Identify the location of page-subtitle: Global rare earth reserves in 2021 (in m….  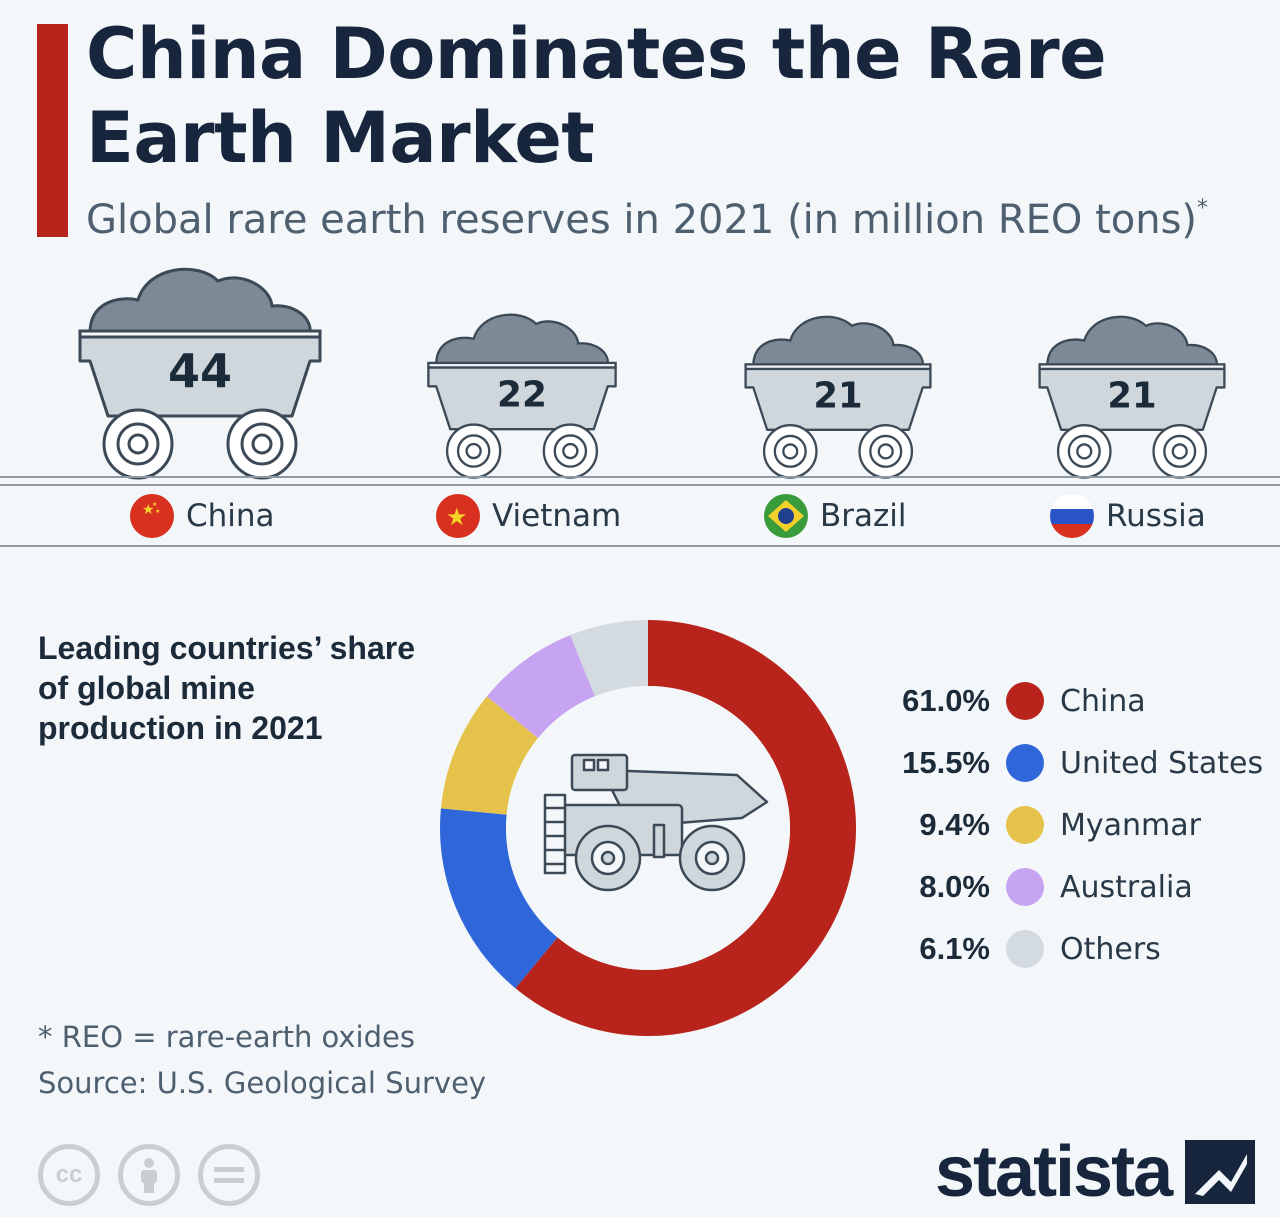
(647, 219).